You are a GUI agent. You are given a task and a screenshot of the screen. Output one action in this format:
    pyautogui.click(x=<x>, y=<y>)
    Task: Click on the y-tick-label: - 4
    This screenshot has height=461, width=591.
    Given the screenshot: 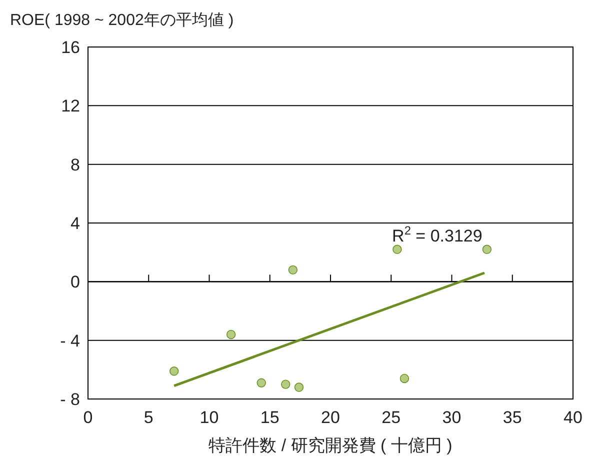 What is the action you would take?
    pyautogui.click(x=70, y=340)
    